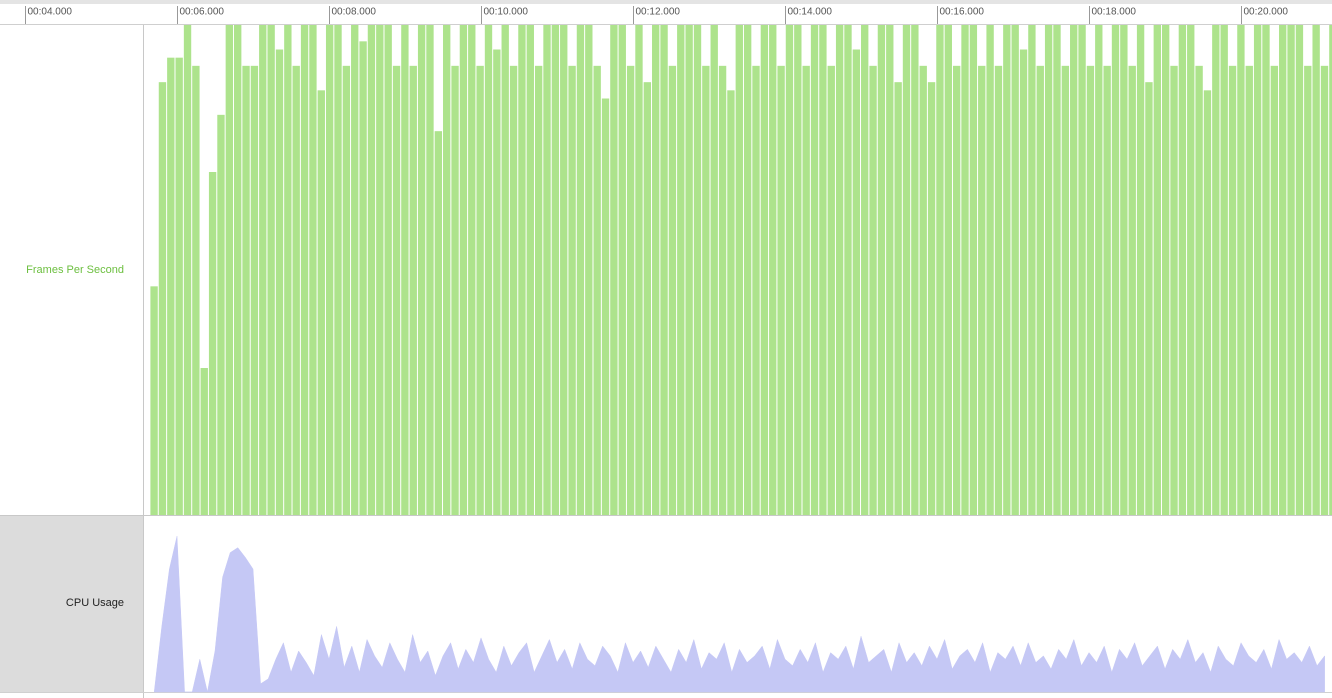 This screenshot has height=698, width=1332. Describe the element at coordinates (658, 12) in the screenshot. I see `ruler-tick-label: 00:12.000` at that location.